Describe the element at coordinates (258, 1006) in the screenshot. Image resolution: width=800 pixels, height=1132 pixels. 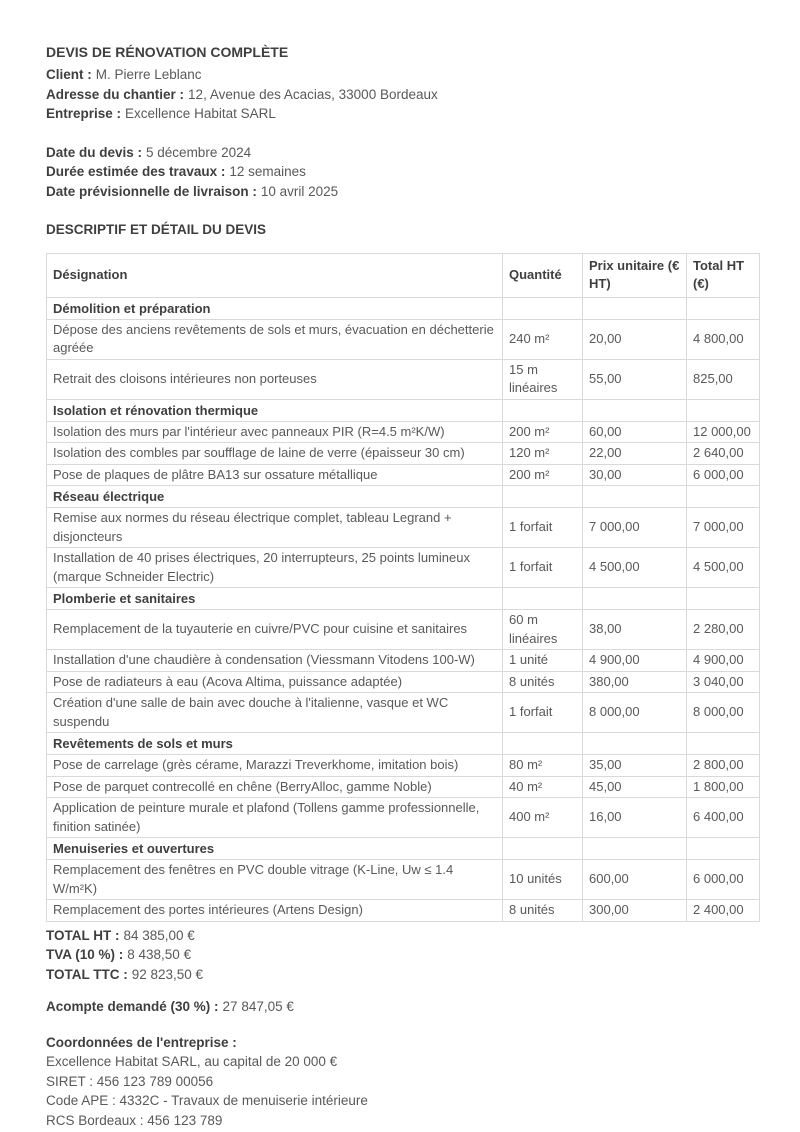
I see `deposit-value: 27 847,05 €` at that location.